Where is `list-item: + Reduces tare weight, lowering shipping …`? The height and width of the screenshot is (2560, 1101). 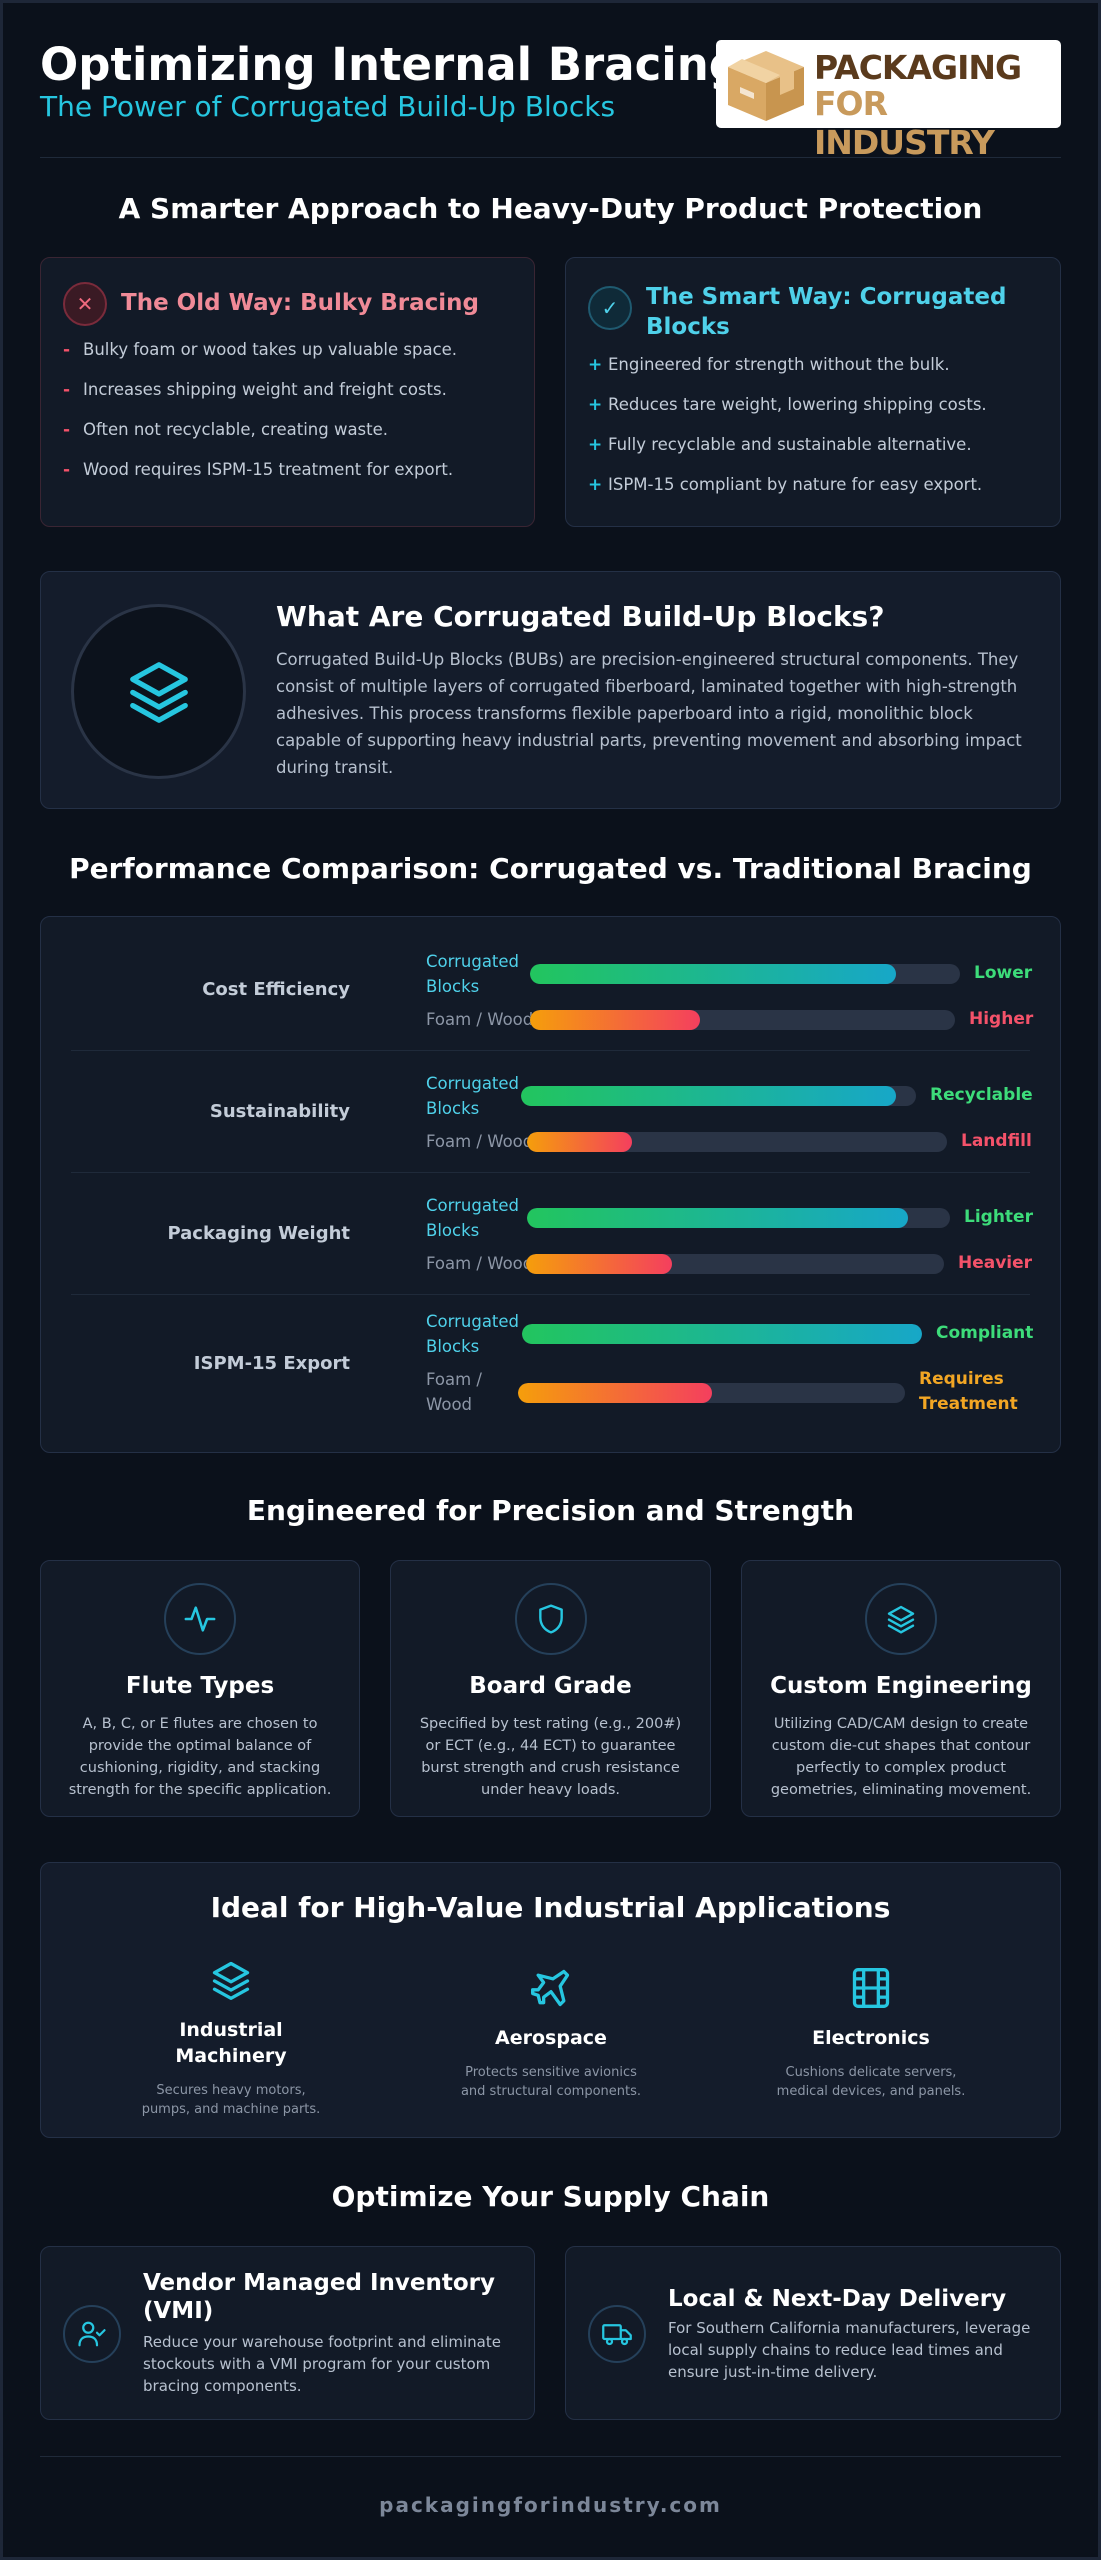 list-item: + Reduces tare weight, lowering shipping … is located at coordinates (787, 405).